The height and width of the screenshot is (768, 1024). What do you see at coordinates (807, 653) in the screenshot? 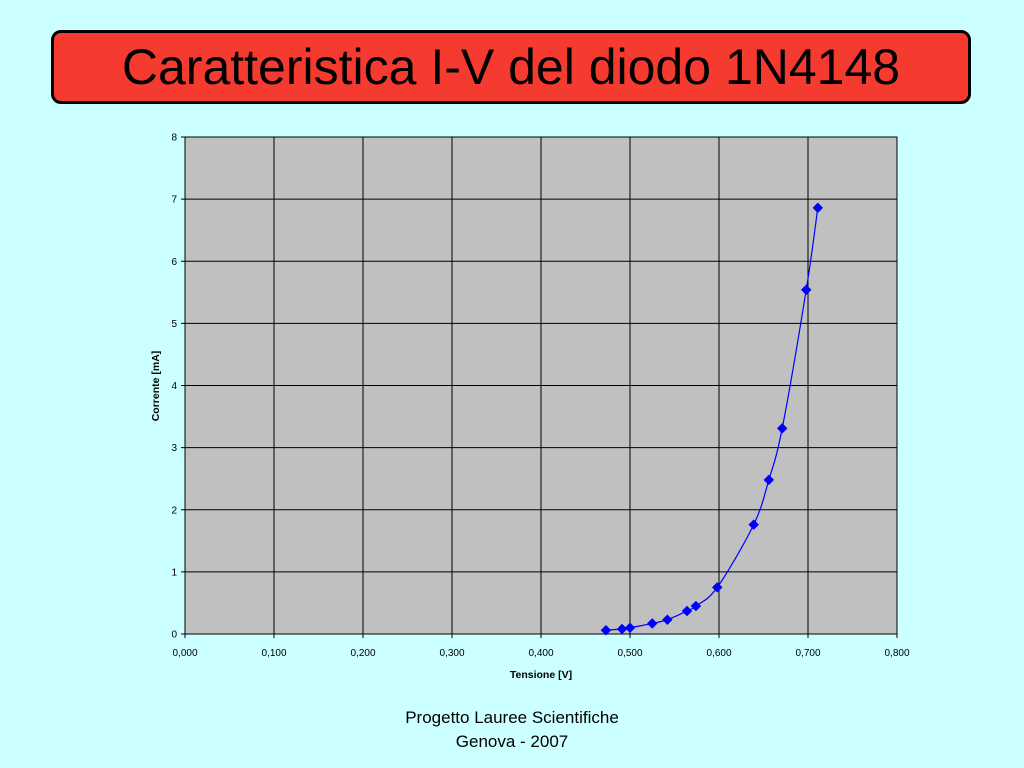
I see `x-tick-label: 0,700` at bounding box center [807, 653].